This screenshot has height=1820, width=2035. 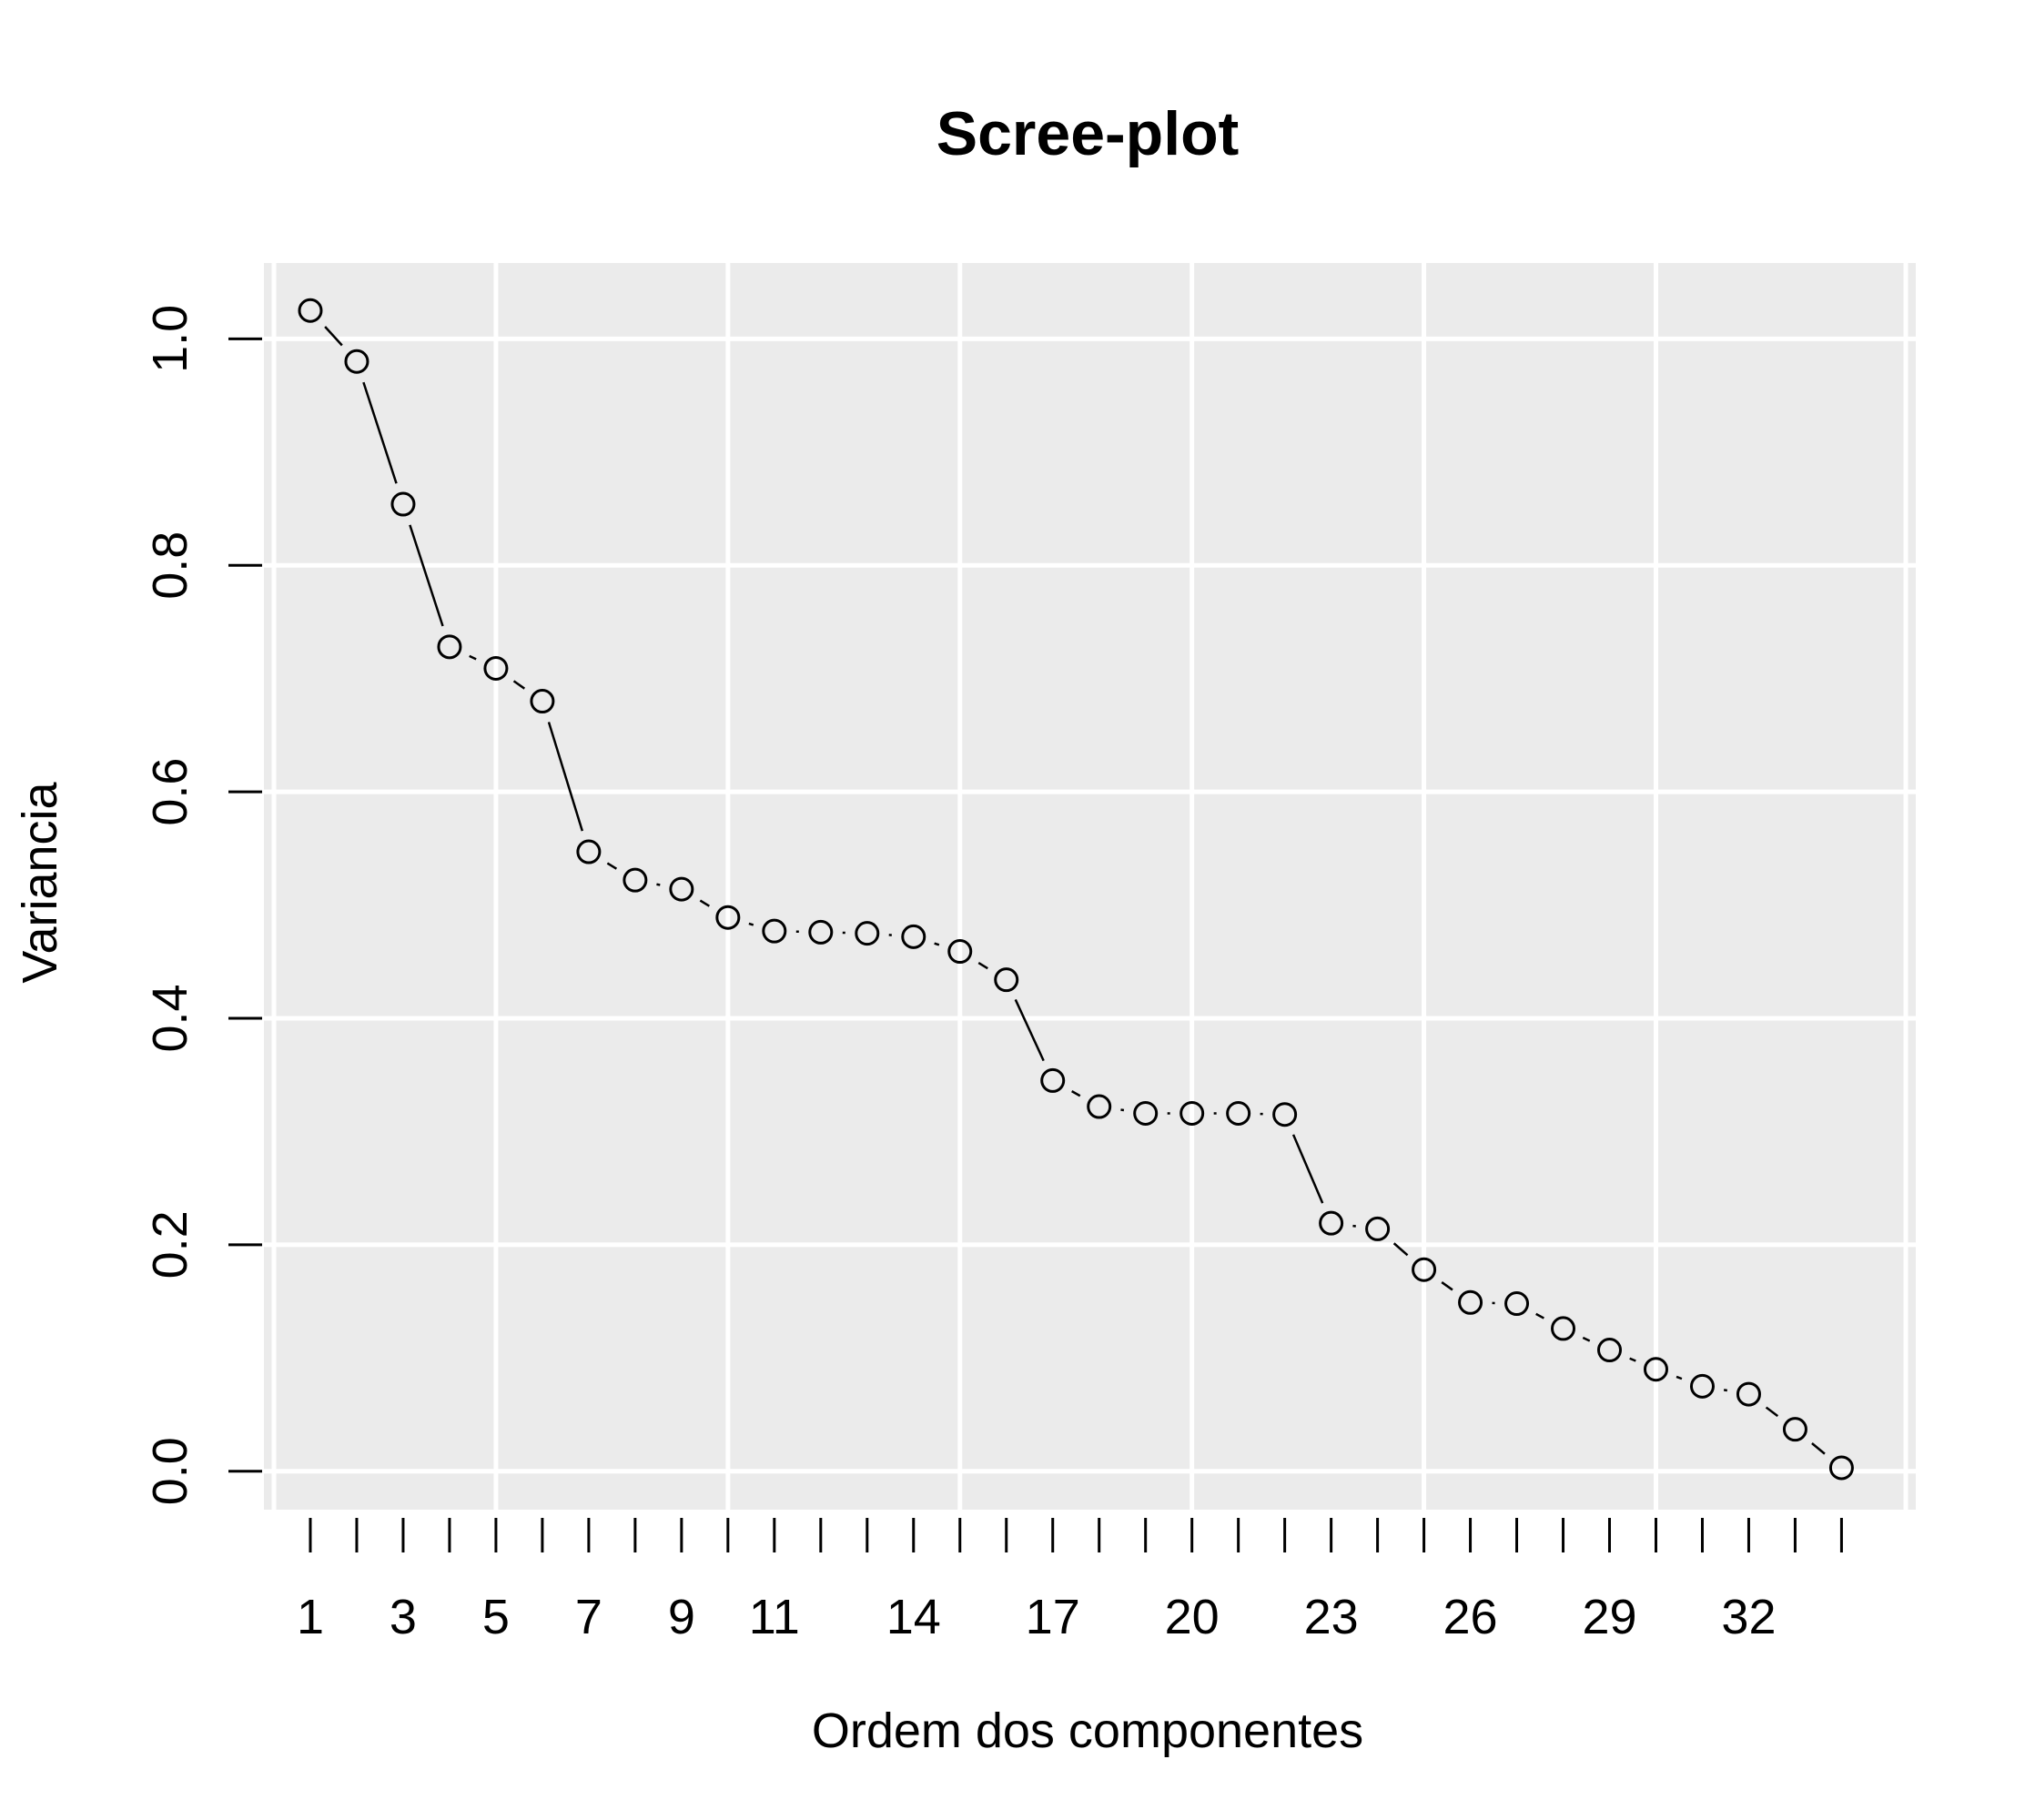 I want to click on y-tick-label-0.0: 0.0, so click(x=170, y=1471).